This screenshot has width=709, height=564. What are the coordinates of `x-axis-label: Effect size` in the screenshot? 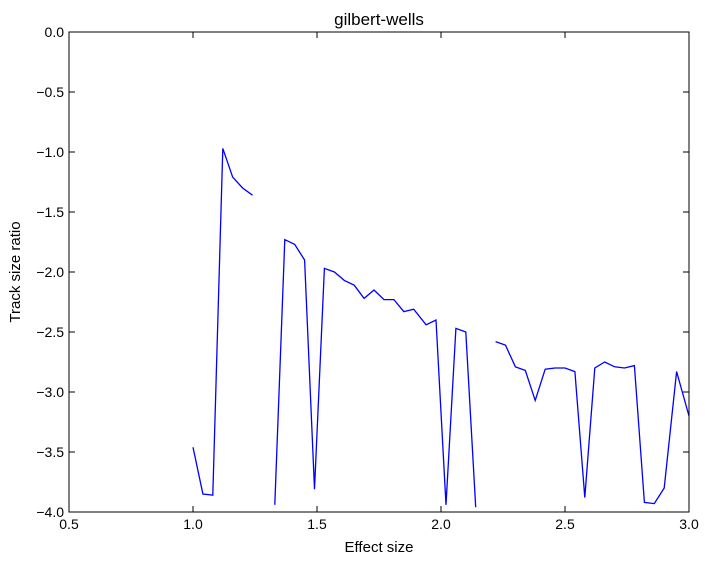 It's located at (379, 547).